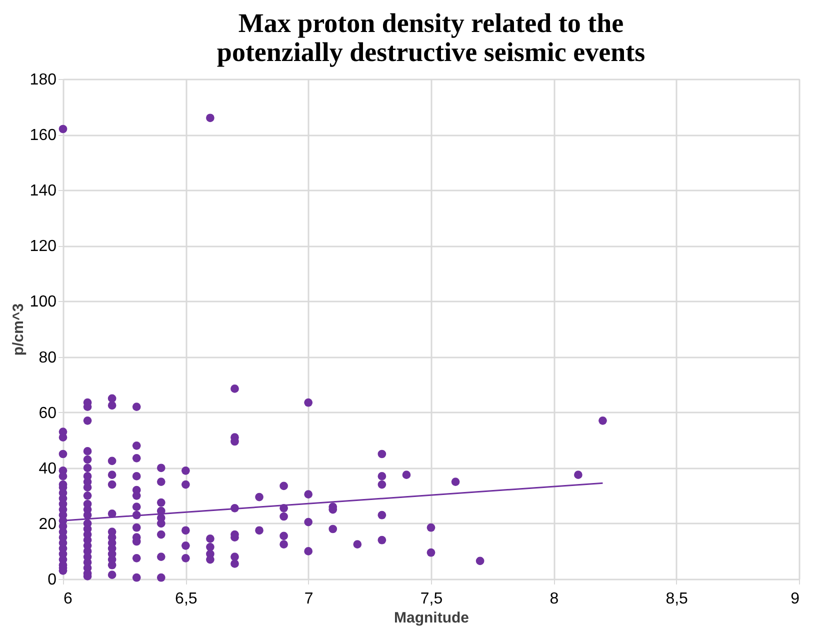 The width and height of the screenshot is (829, 637). Describe the element at coordinates (47, 413) in the screenshot. I see `y-tick-label: 60` at that location.